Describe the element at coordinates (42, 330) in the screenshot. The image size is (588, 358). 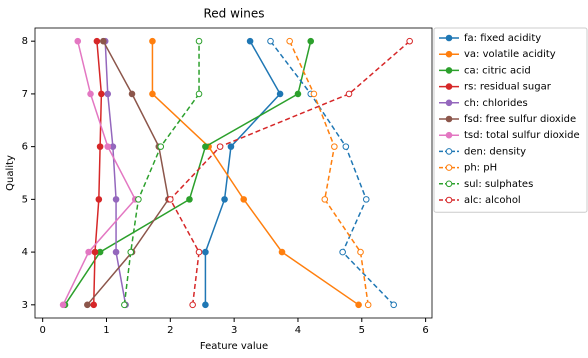
I see `x-tick-label: 0` at that location.